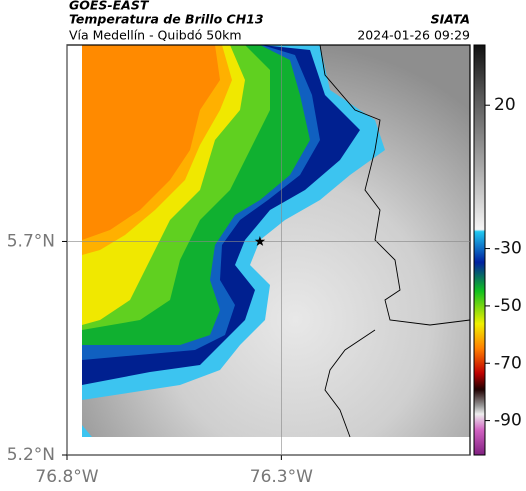 This screenshot has height=491, width=526. I want to click on location-marker, so click(260, 241).